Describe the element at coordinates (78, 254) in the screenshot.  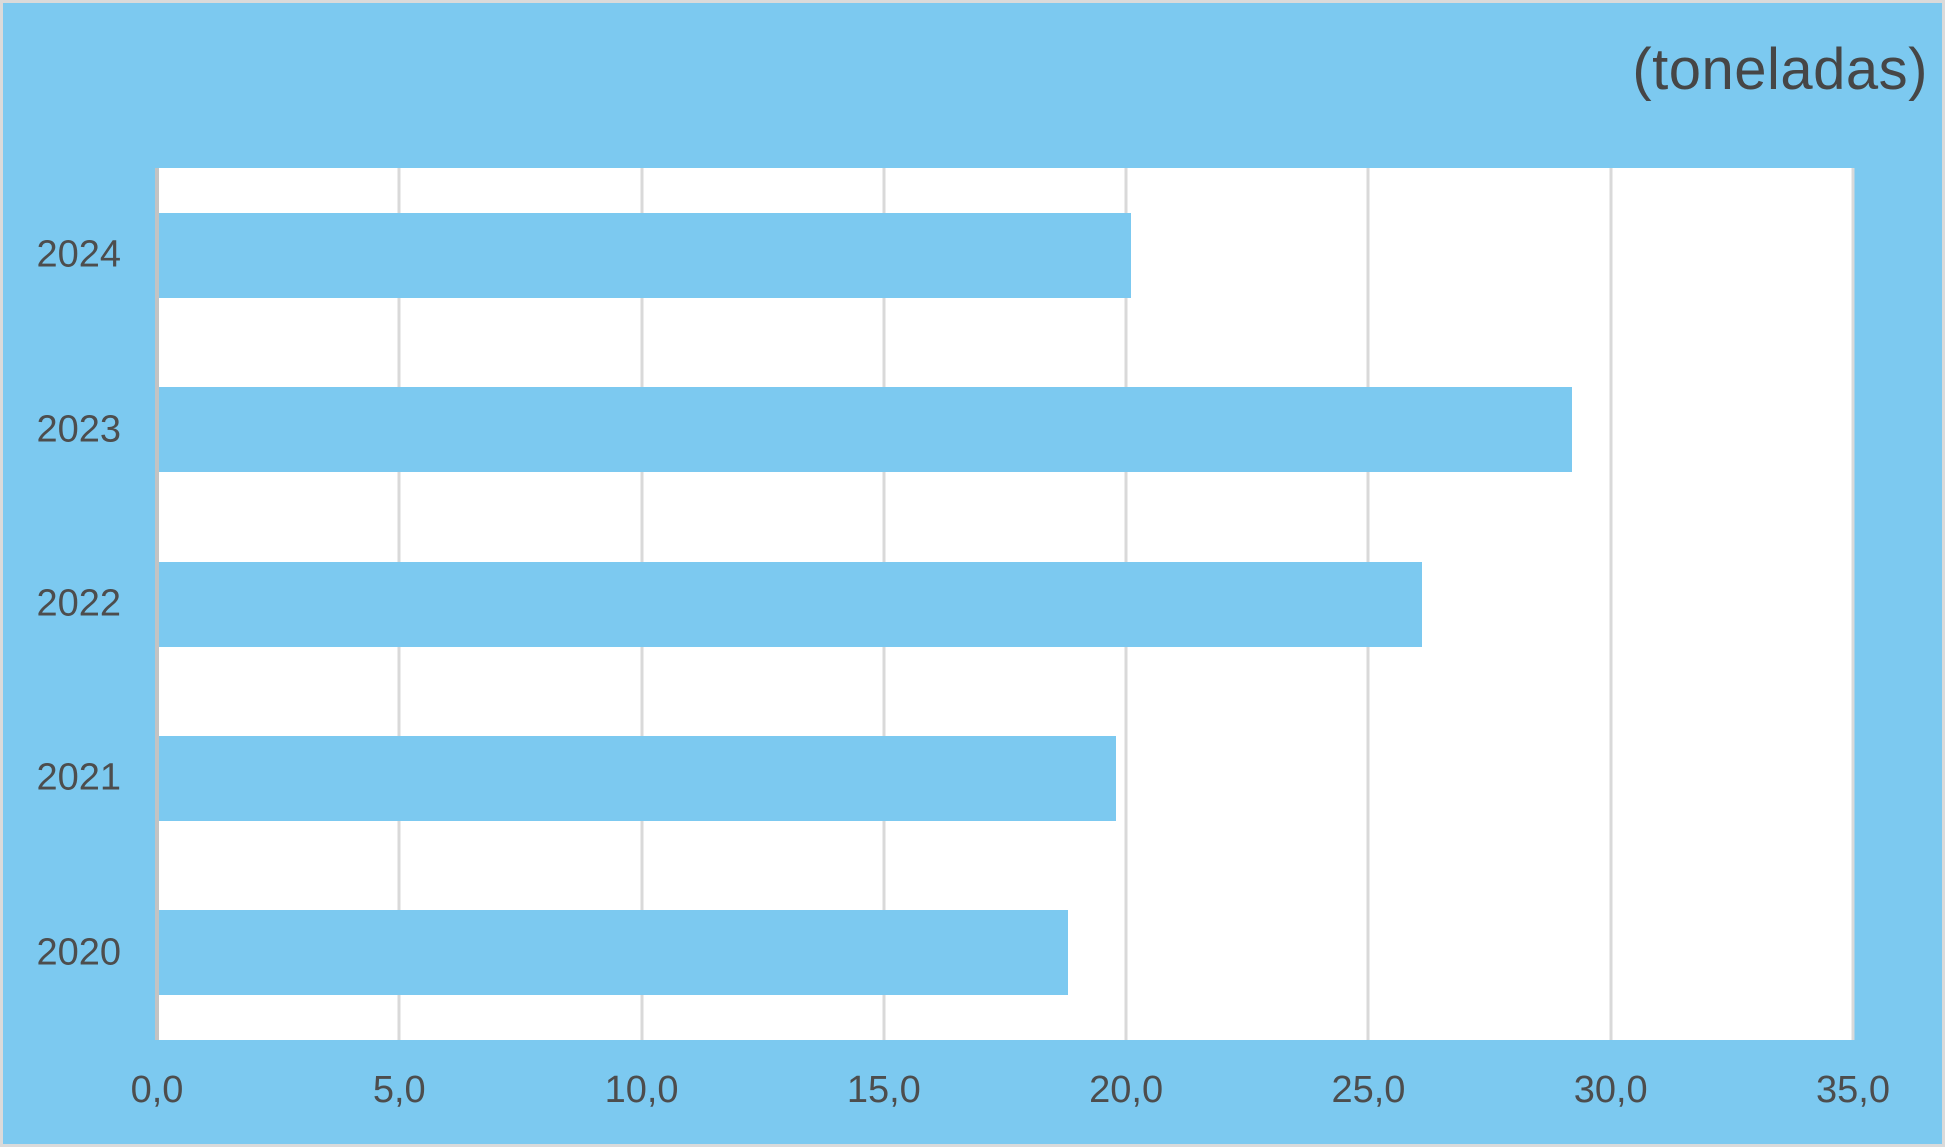
I see `y-axis-label: 2024` at that location.